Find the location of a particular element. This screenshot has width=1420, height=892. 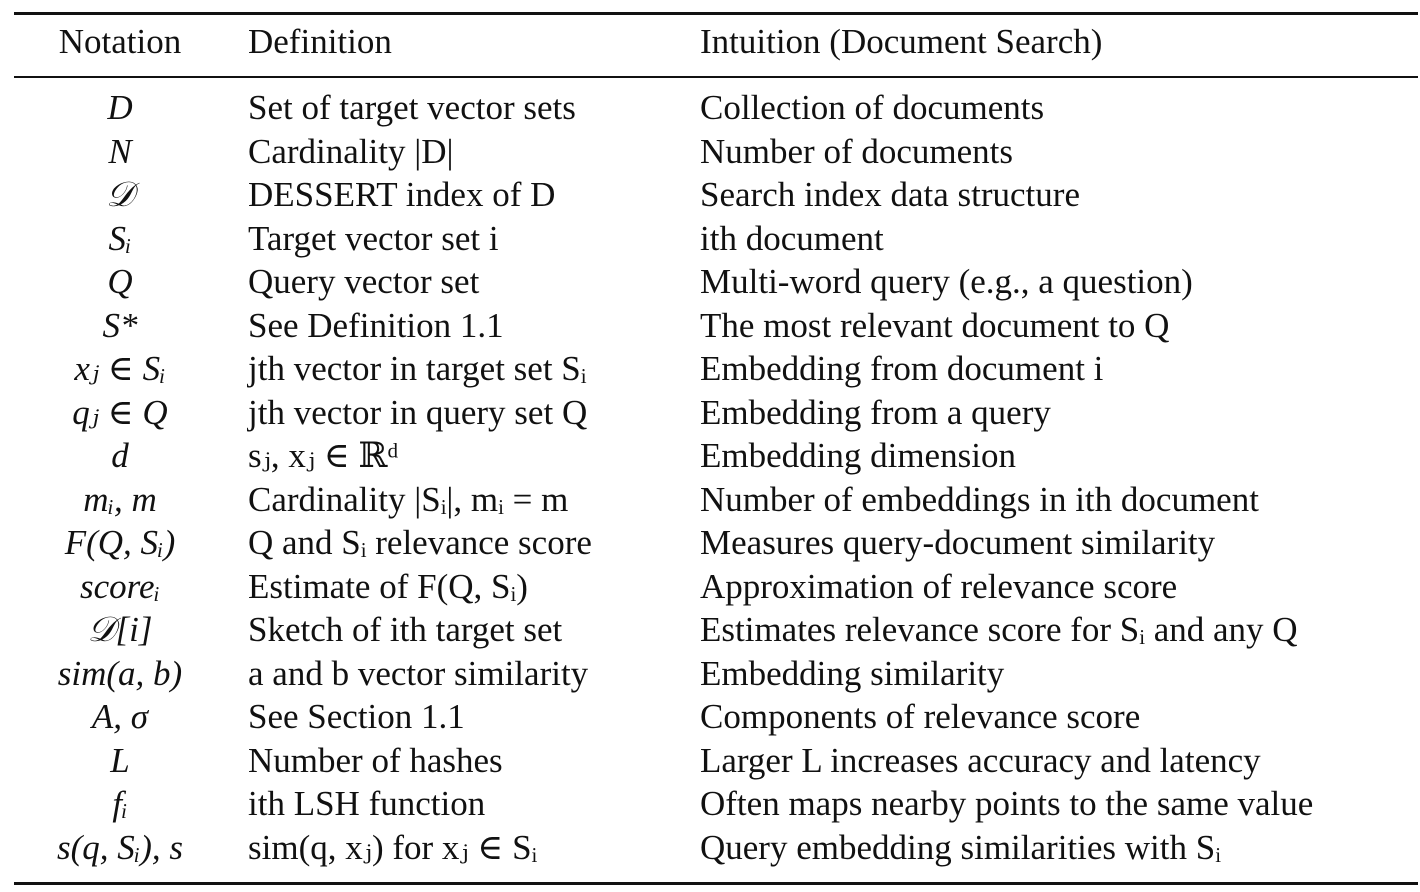

intuition-cell: Embedding from a query is located at coordinates (875, 412).